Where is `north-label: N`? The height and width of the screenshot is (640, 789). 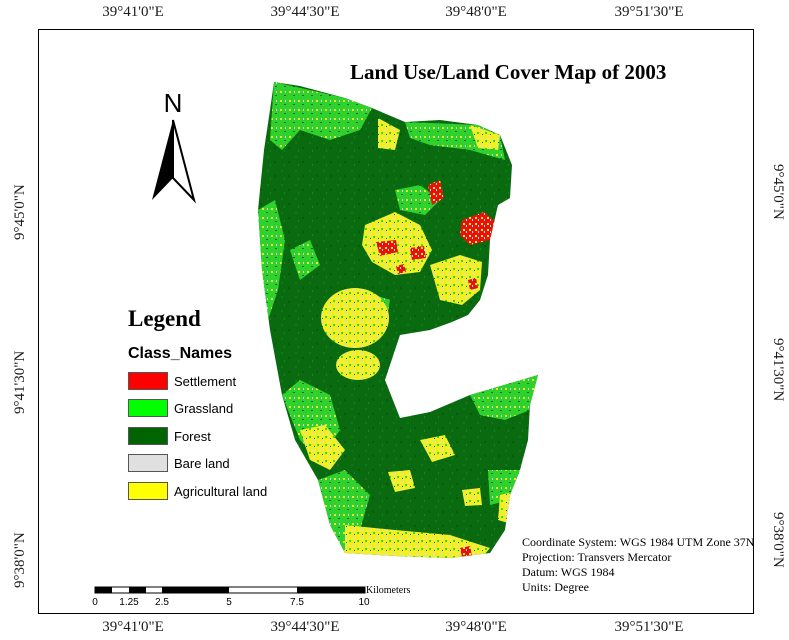
north-label: N is located at coordinates (173, 104).